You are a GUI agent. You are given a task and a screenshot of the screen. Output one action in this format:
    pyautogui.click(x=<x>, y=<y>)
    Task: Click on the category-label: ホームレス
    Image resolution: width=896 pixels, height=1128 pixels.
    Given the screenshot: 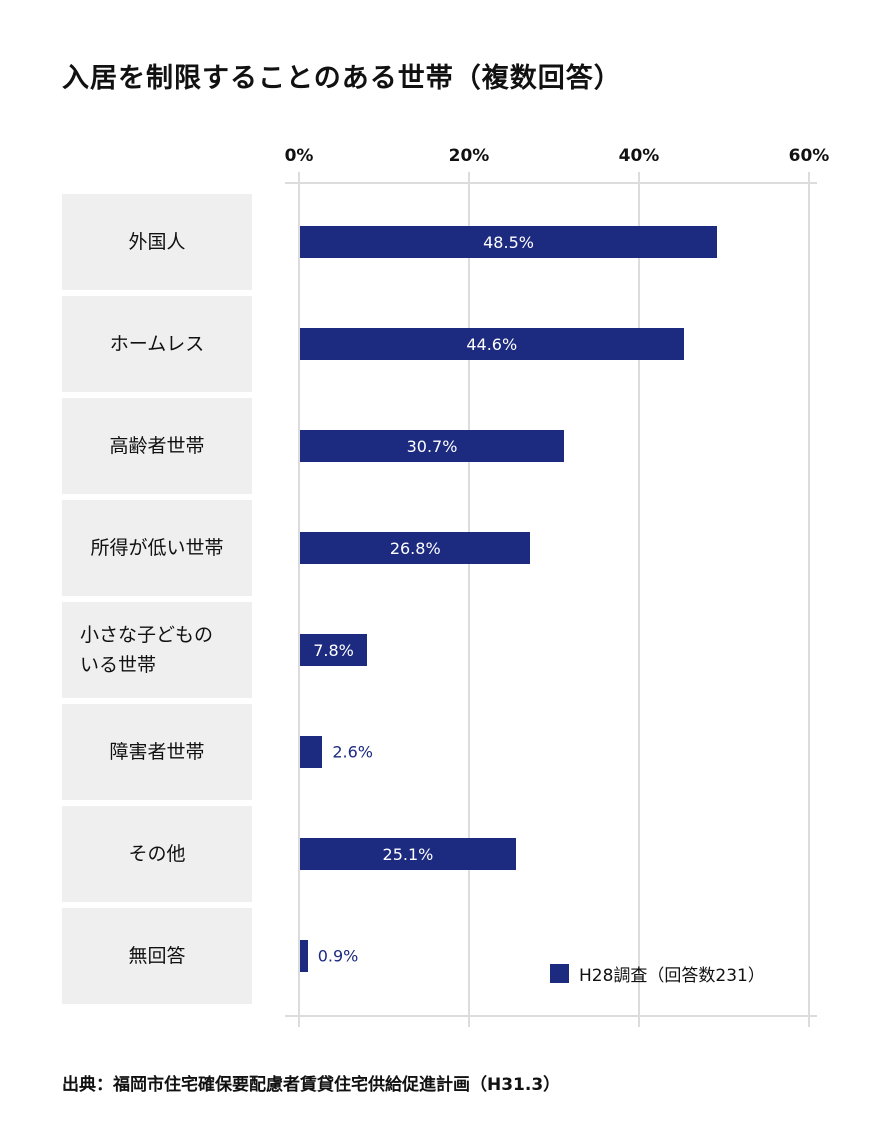 What is the action you would take?
    pyautogui.click(x=157, y=344)
    